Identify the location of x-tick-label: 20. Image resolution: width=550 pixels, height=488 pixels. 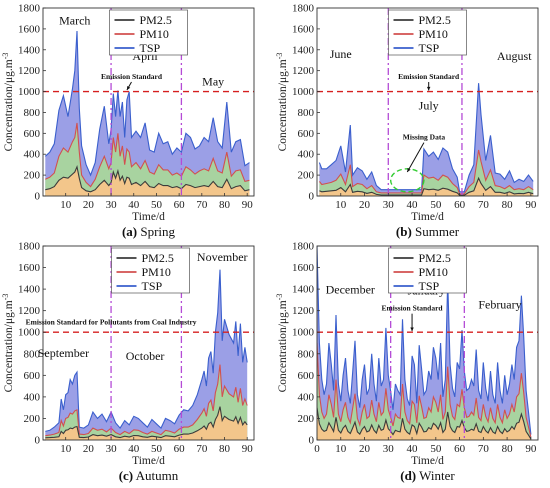
(365, 205).